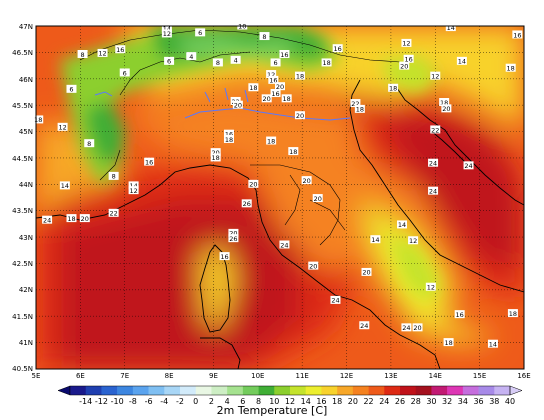 The width and height of the screenshot is (544, 420). I want to click on colorbar-tick-label: -6, so click(149, 401).